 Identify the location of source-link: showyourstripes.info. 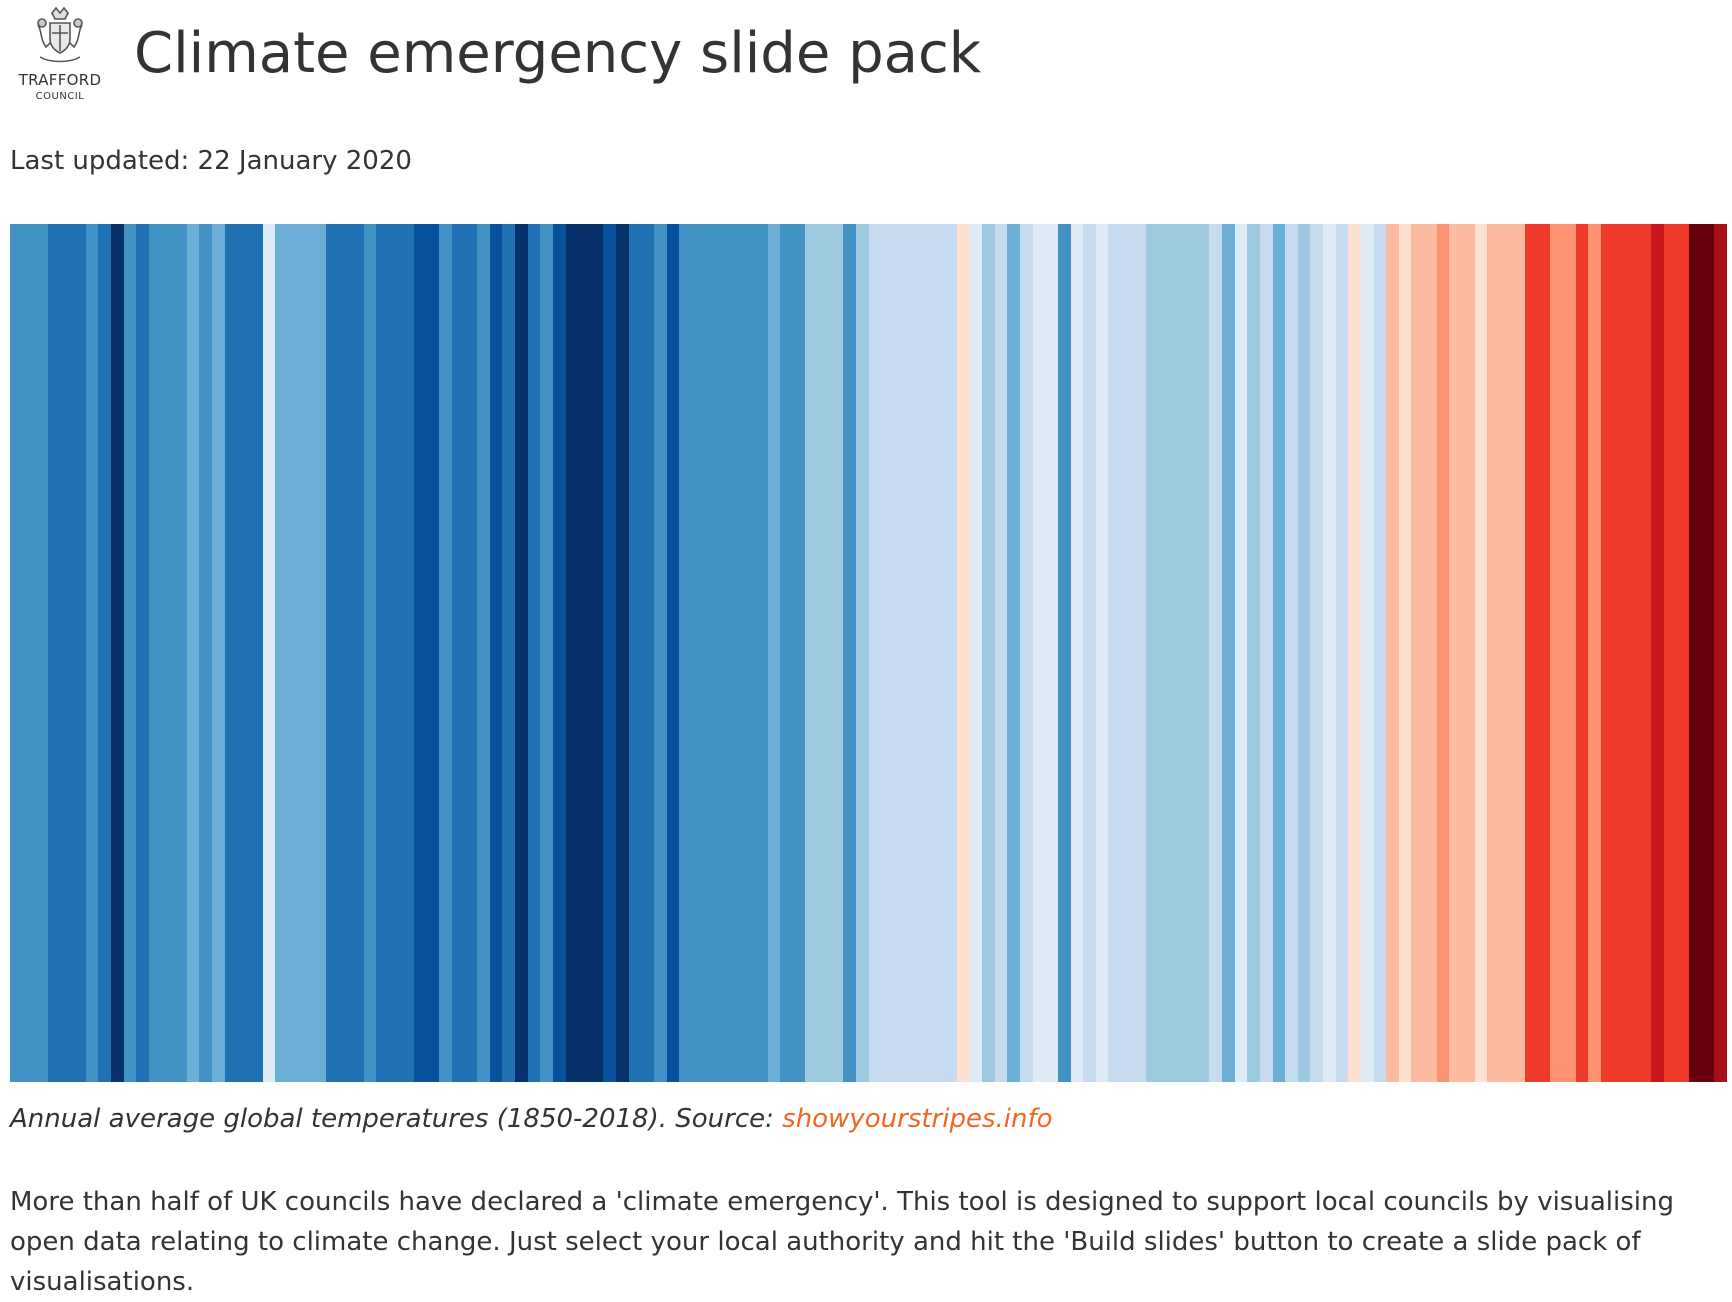
(917, 1119).